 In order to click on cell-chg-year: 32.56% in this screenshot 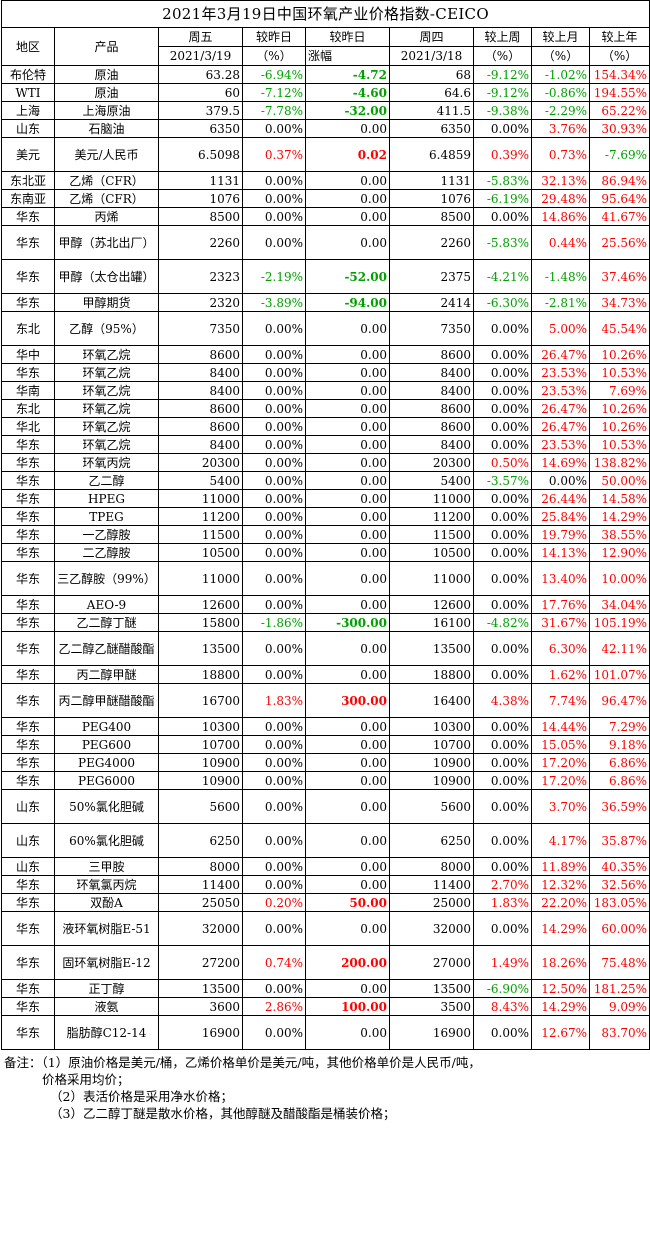, I will do `click(619, 884)`.